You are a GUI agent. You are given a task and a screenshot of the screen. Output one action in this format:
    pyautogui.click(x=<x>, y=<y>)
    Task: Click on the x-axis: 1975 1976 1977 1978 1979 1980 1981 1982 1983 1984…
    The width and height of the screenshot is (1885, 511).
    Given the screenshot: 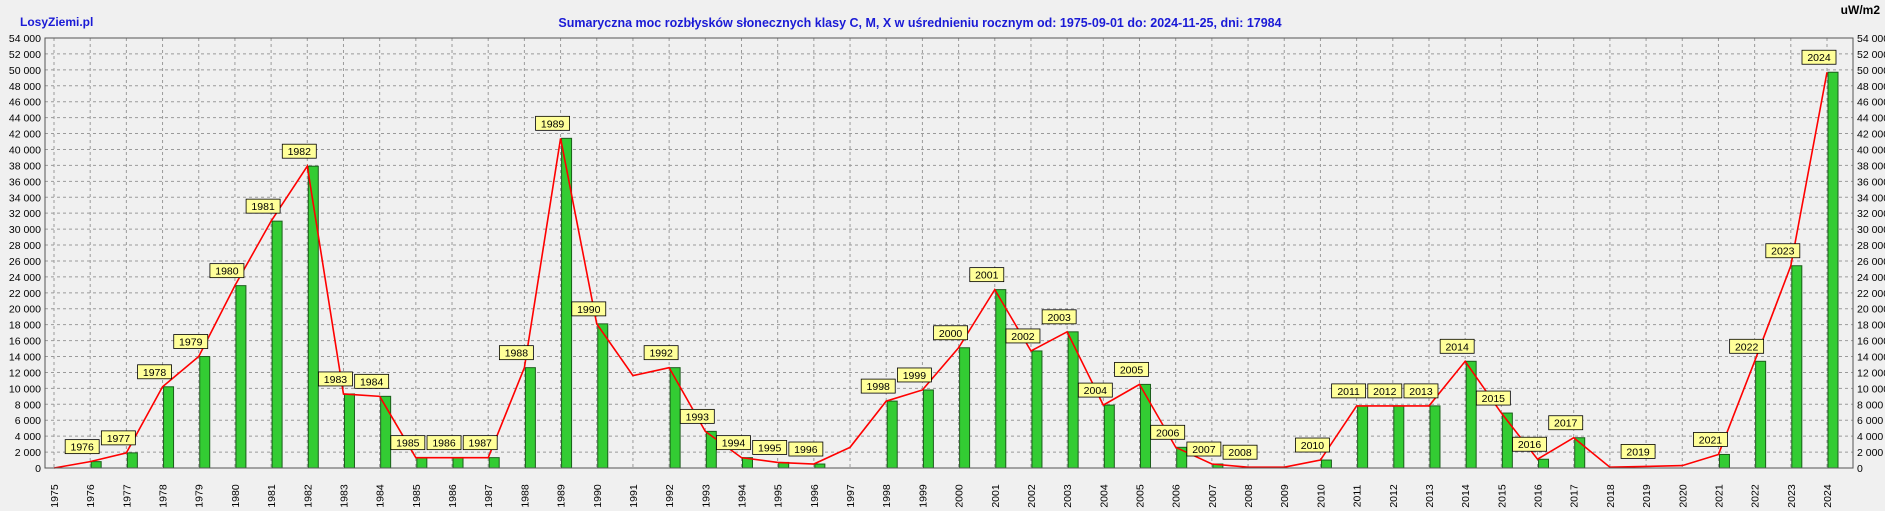 What is the action you would take?
    pyautogui.click(x=941, y=496)
    